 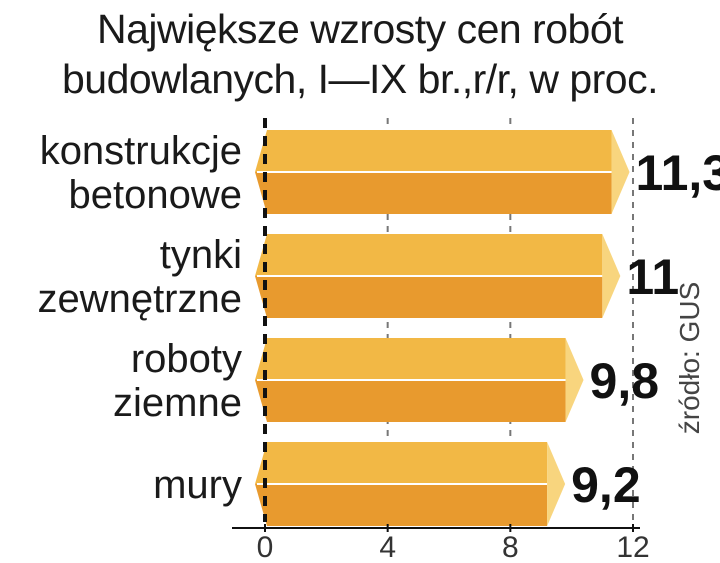 What do you see at coordinates (410, 359) in the screenshot?
I see `bar-3-top` at bounding box center [410, 359].